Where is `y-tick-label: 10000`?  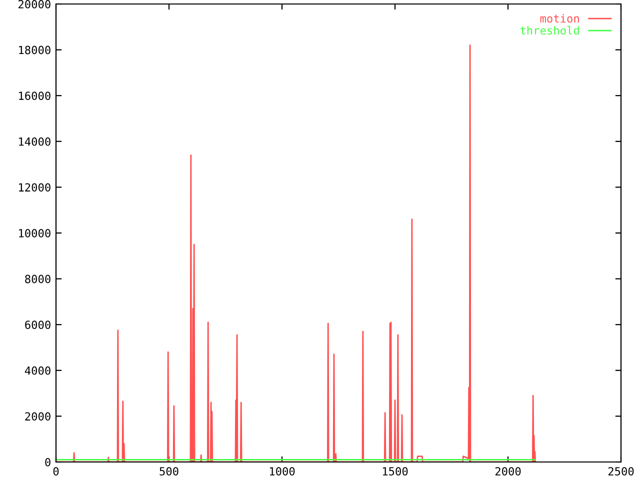 y-tick-label: 10000 is located at coordinates (34, 233).